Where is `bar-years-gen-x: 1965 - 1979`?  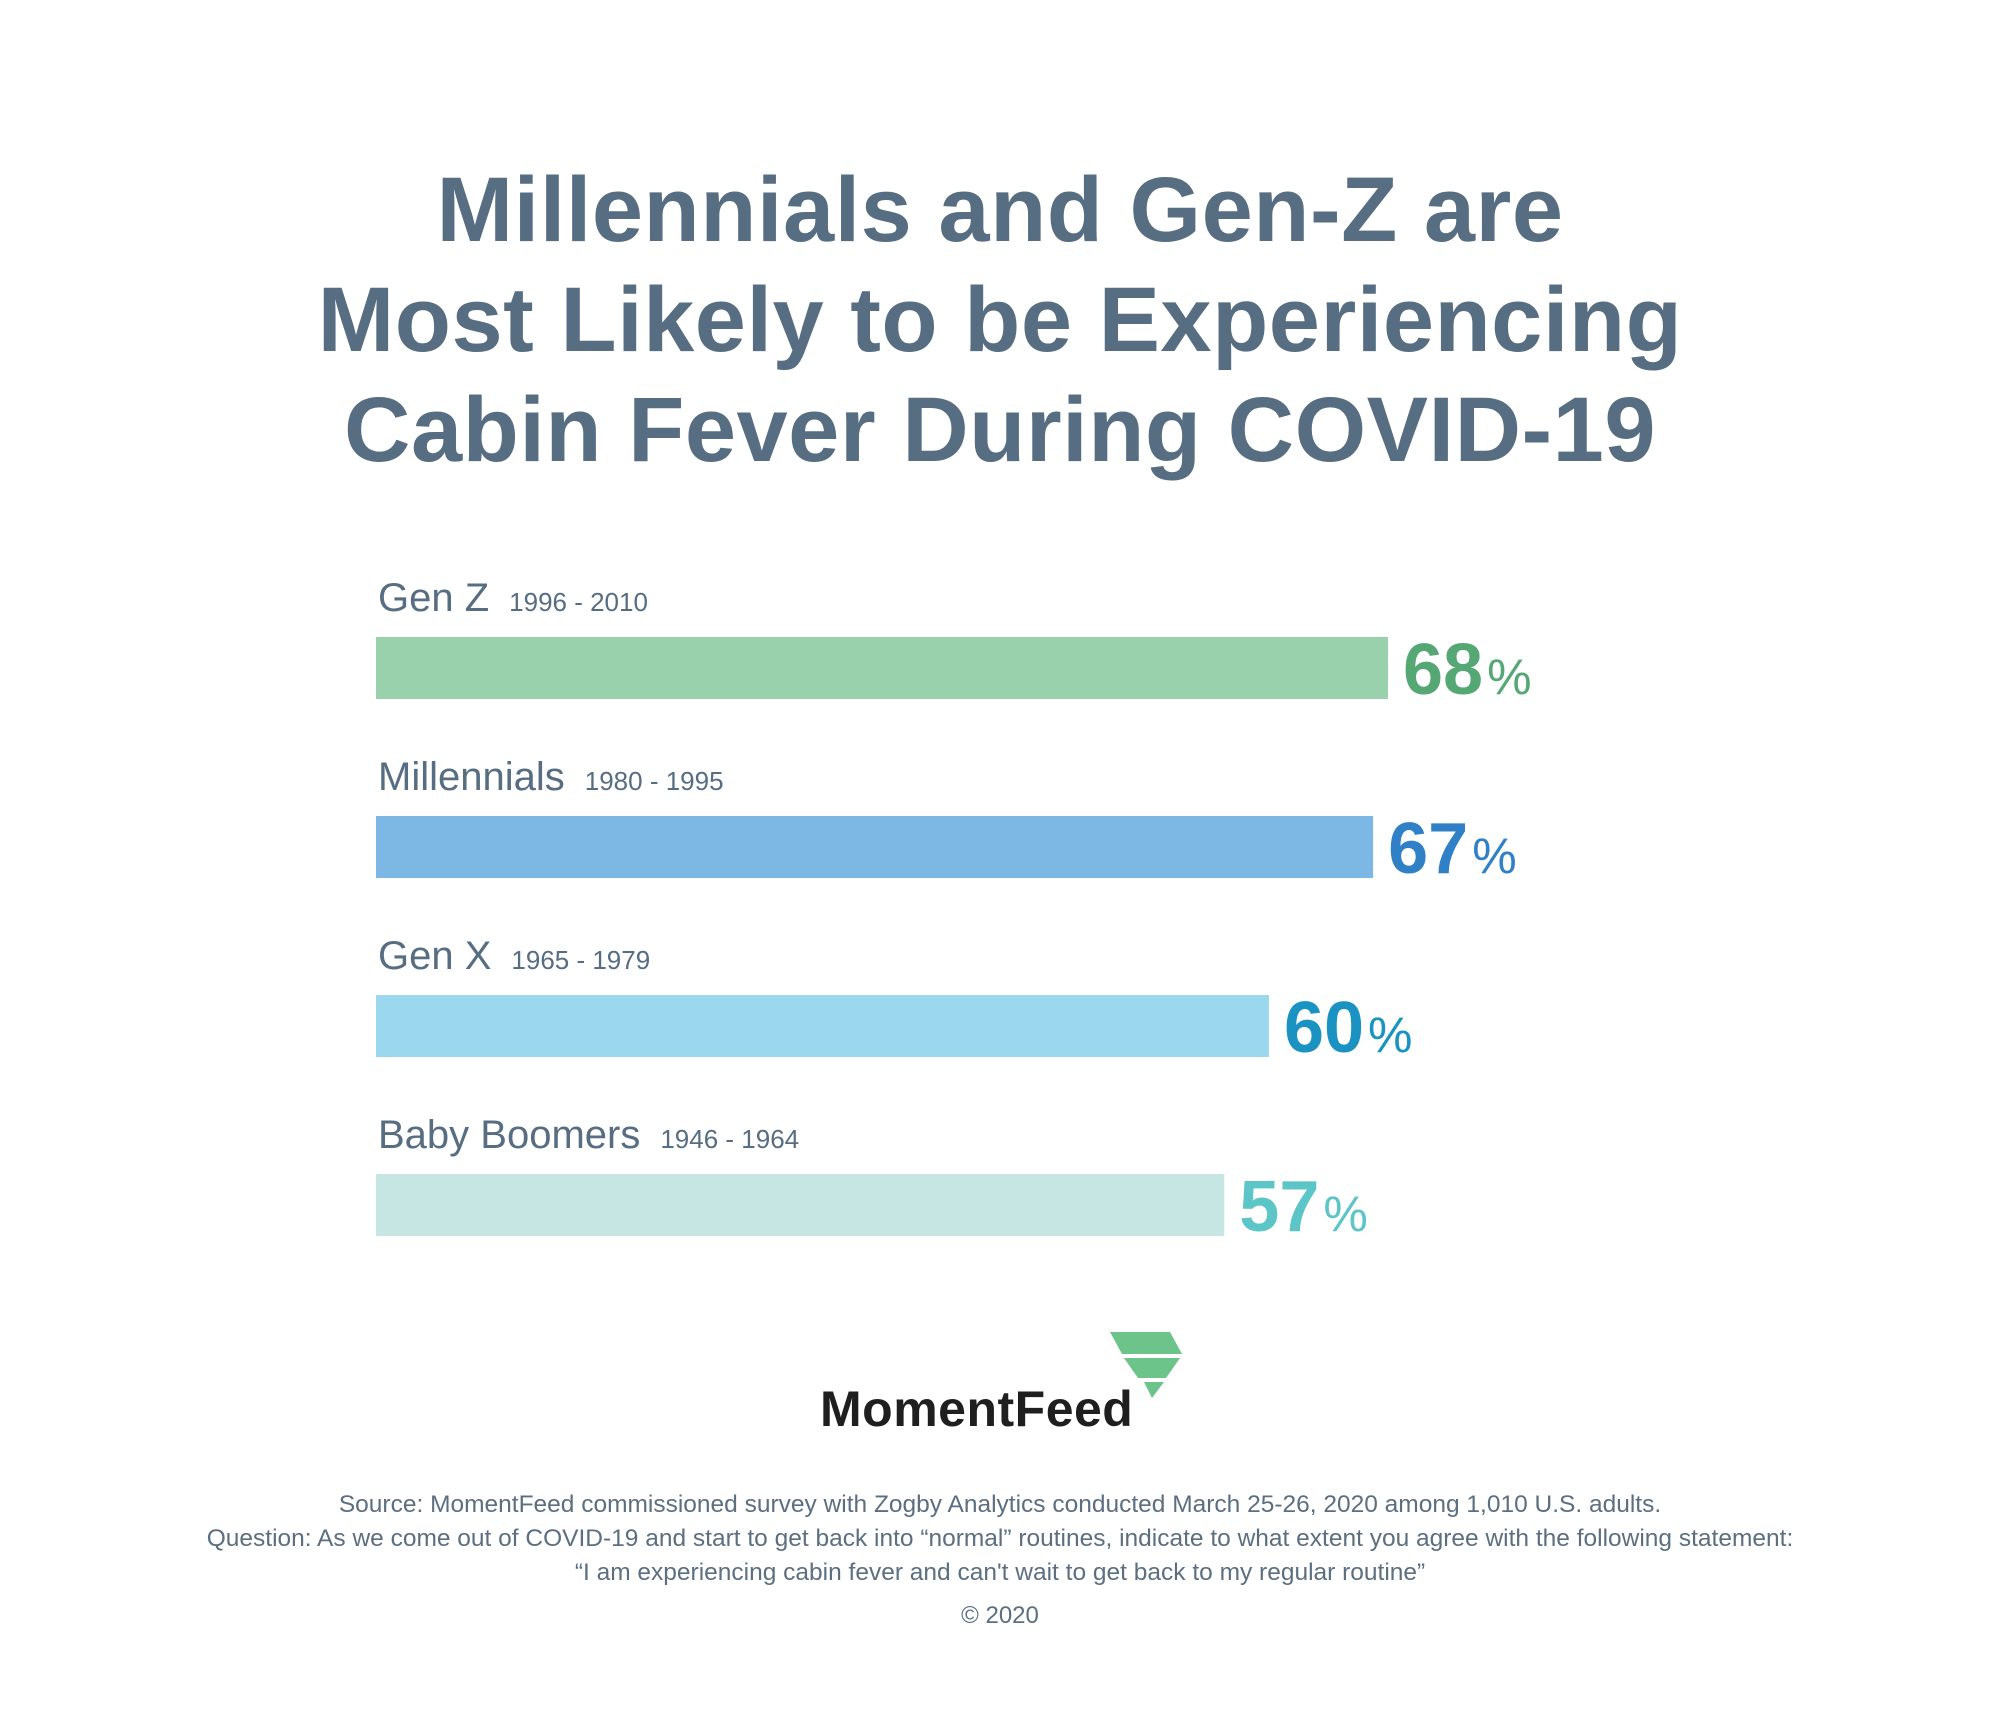 bar-years-gen-x: 1965 - 1979 is located at coordinates (580, 960).